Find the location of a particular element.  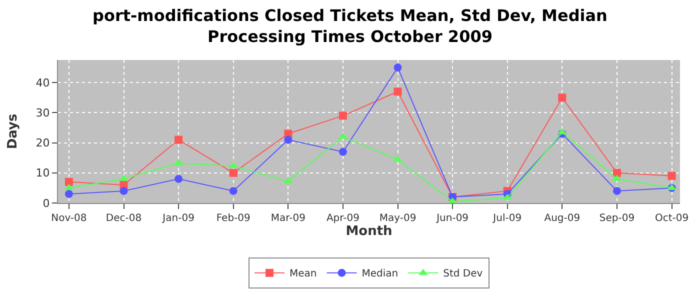

y-tick-label: 40 is located at coordinates (43, 83).